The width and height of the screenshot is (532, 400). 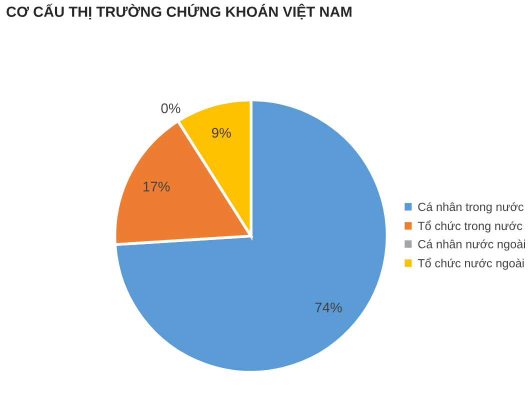 I want to click on legend-label: Cá nhân nước ngoài, so click(x=472, y=245).